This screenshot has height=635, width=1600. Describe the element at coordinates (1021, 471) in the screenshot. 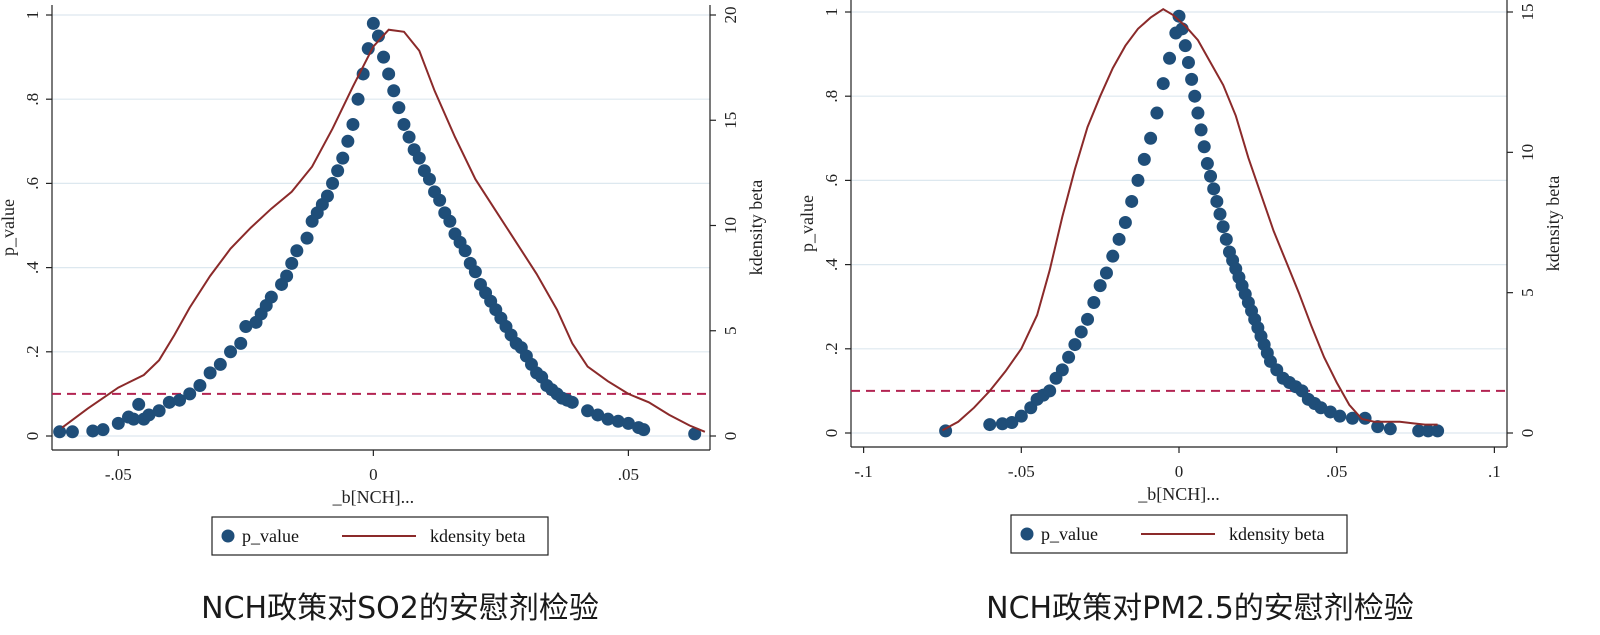

I see `x-tick-label: -.05` at that location.